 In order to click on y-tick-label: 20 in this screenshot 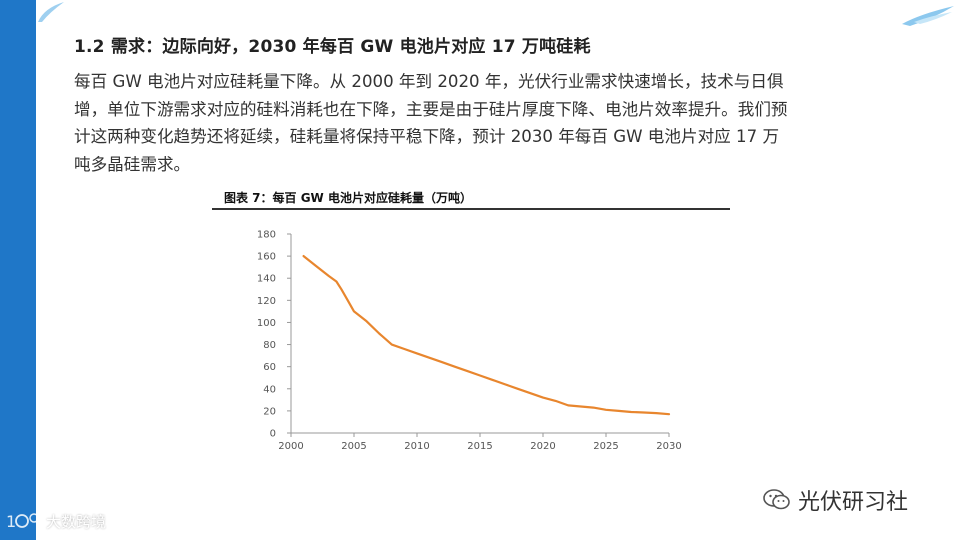, I will do `click(269, 411)`.